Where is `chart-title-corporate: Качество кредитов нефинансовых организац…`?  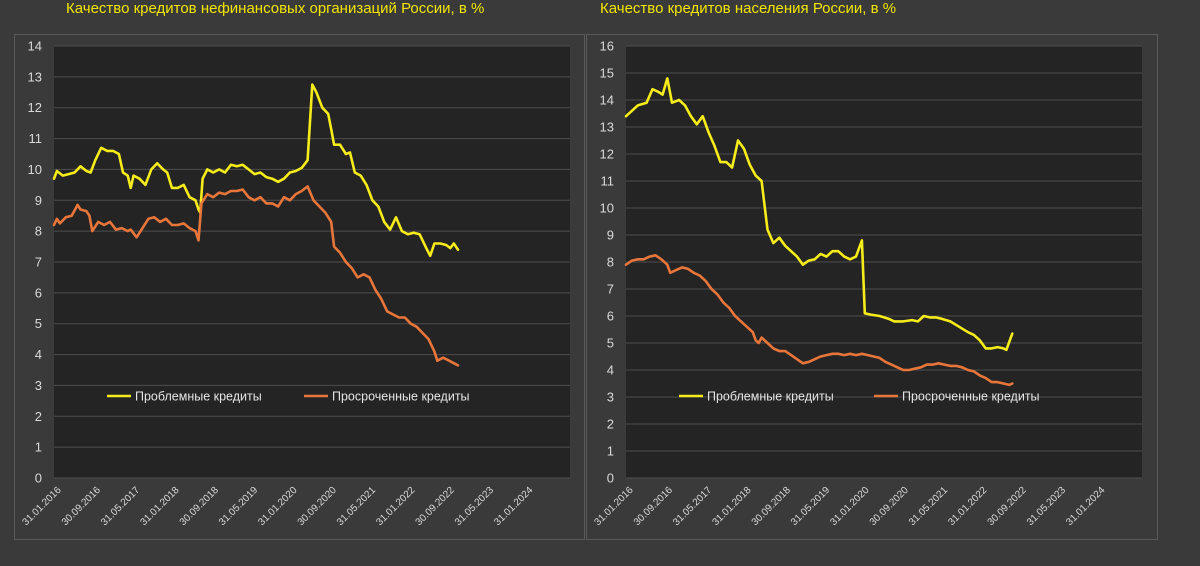 chart-title-corporate: Качество кредитов нефинансовых организац… is located at coordinates (275, 8).